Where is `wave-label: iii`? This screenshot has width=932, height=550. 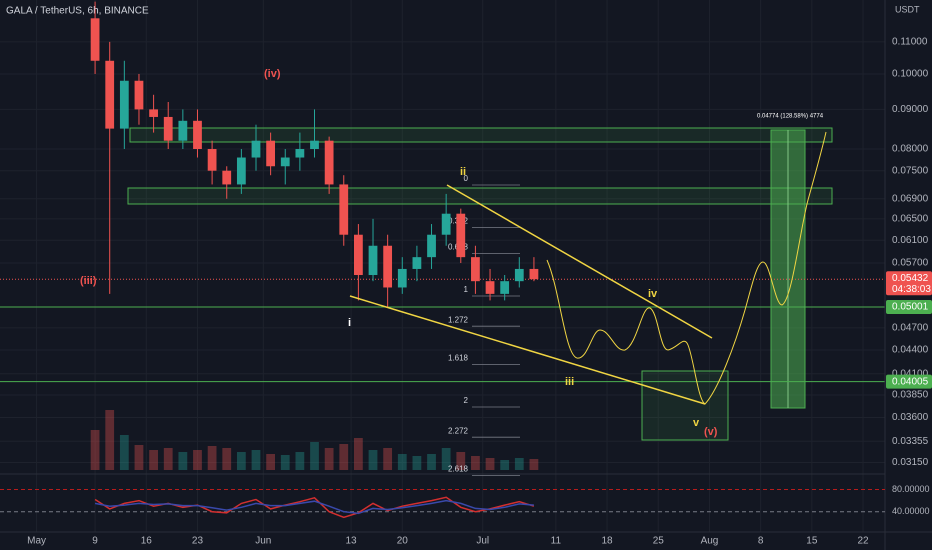
wave-label: iii is located at coordinates (569, 382).